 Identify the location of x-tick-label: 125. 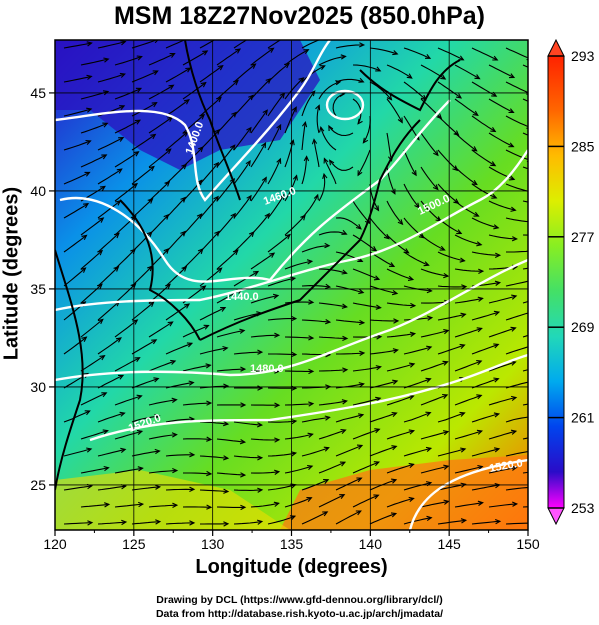
(134, 544).